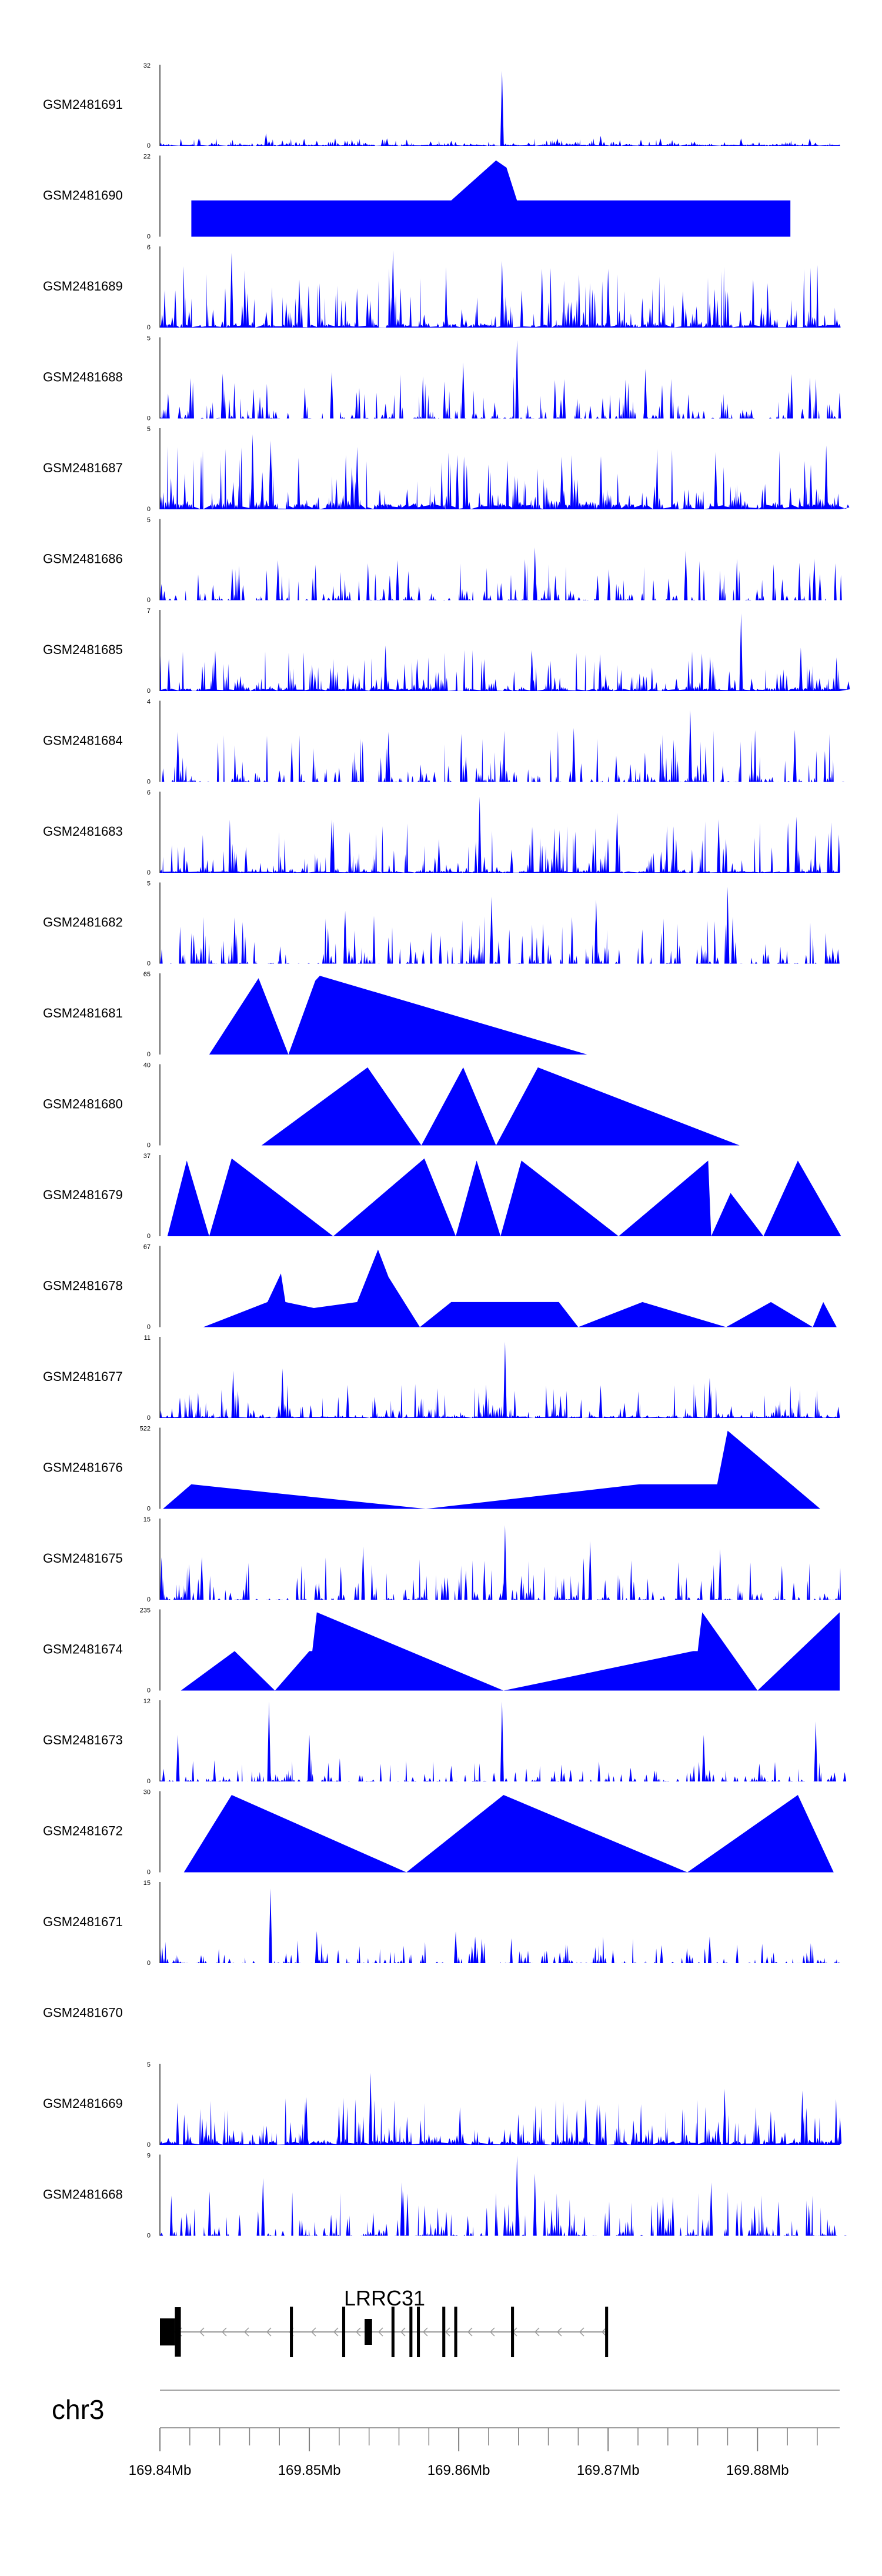 The image size is (882, 2576). I want to click on track-label: GSM2481674, so click(83, 1649).